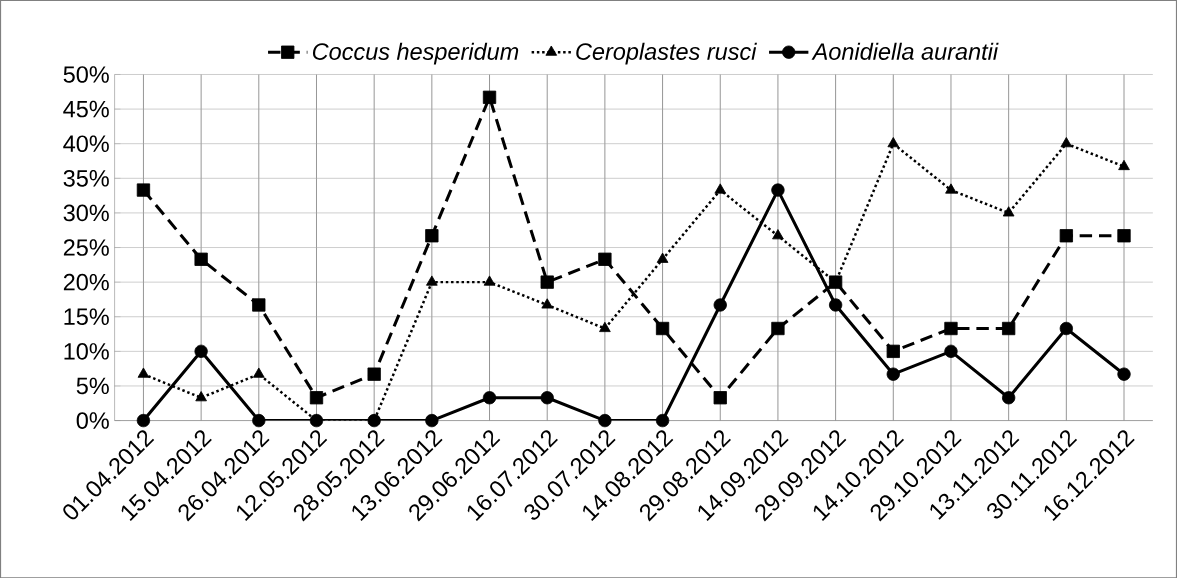 This screenshot has width=1177, height=578. Describe the element at coordinates (666, 53) in the screenshot. I see `legend-label: Ceroplastes rusci` at that location.